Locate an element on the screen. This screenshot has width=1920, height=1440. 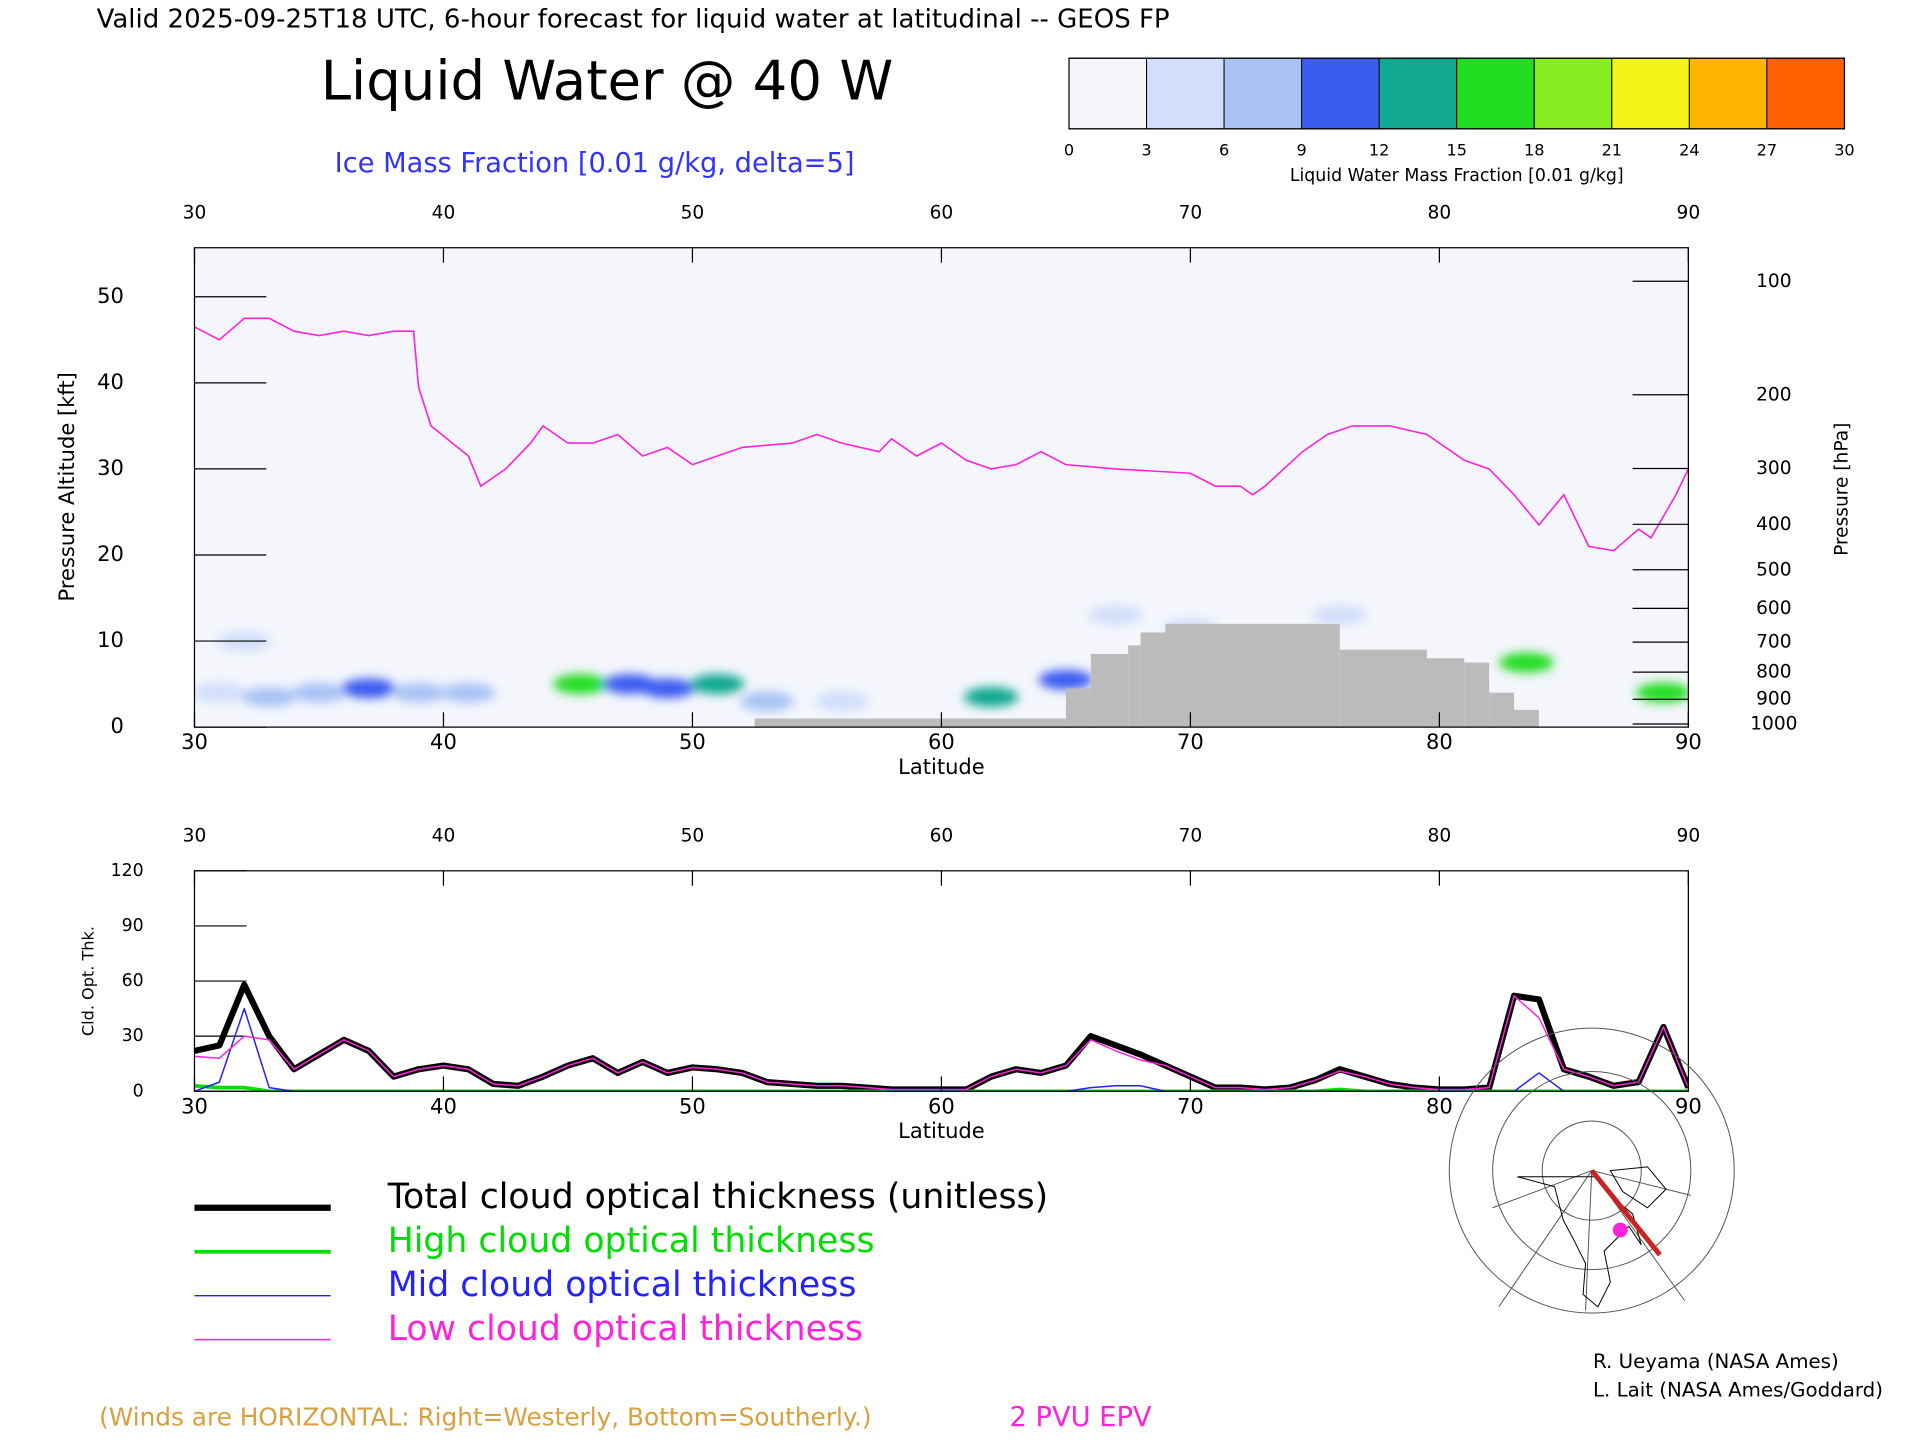
y-tick-label: 90 is located at coordinates (133, 926).